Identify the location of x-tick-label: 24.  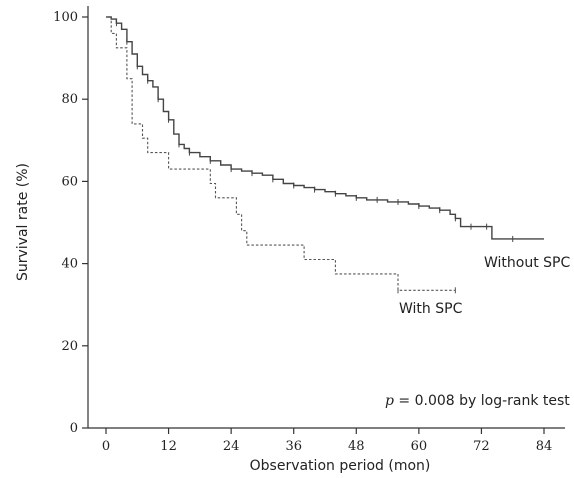
(231, 446).